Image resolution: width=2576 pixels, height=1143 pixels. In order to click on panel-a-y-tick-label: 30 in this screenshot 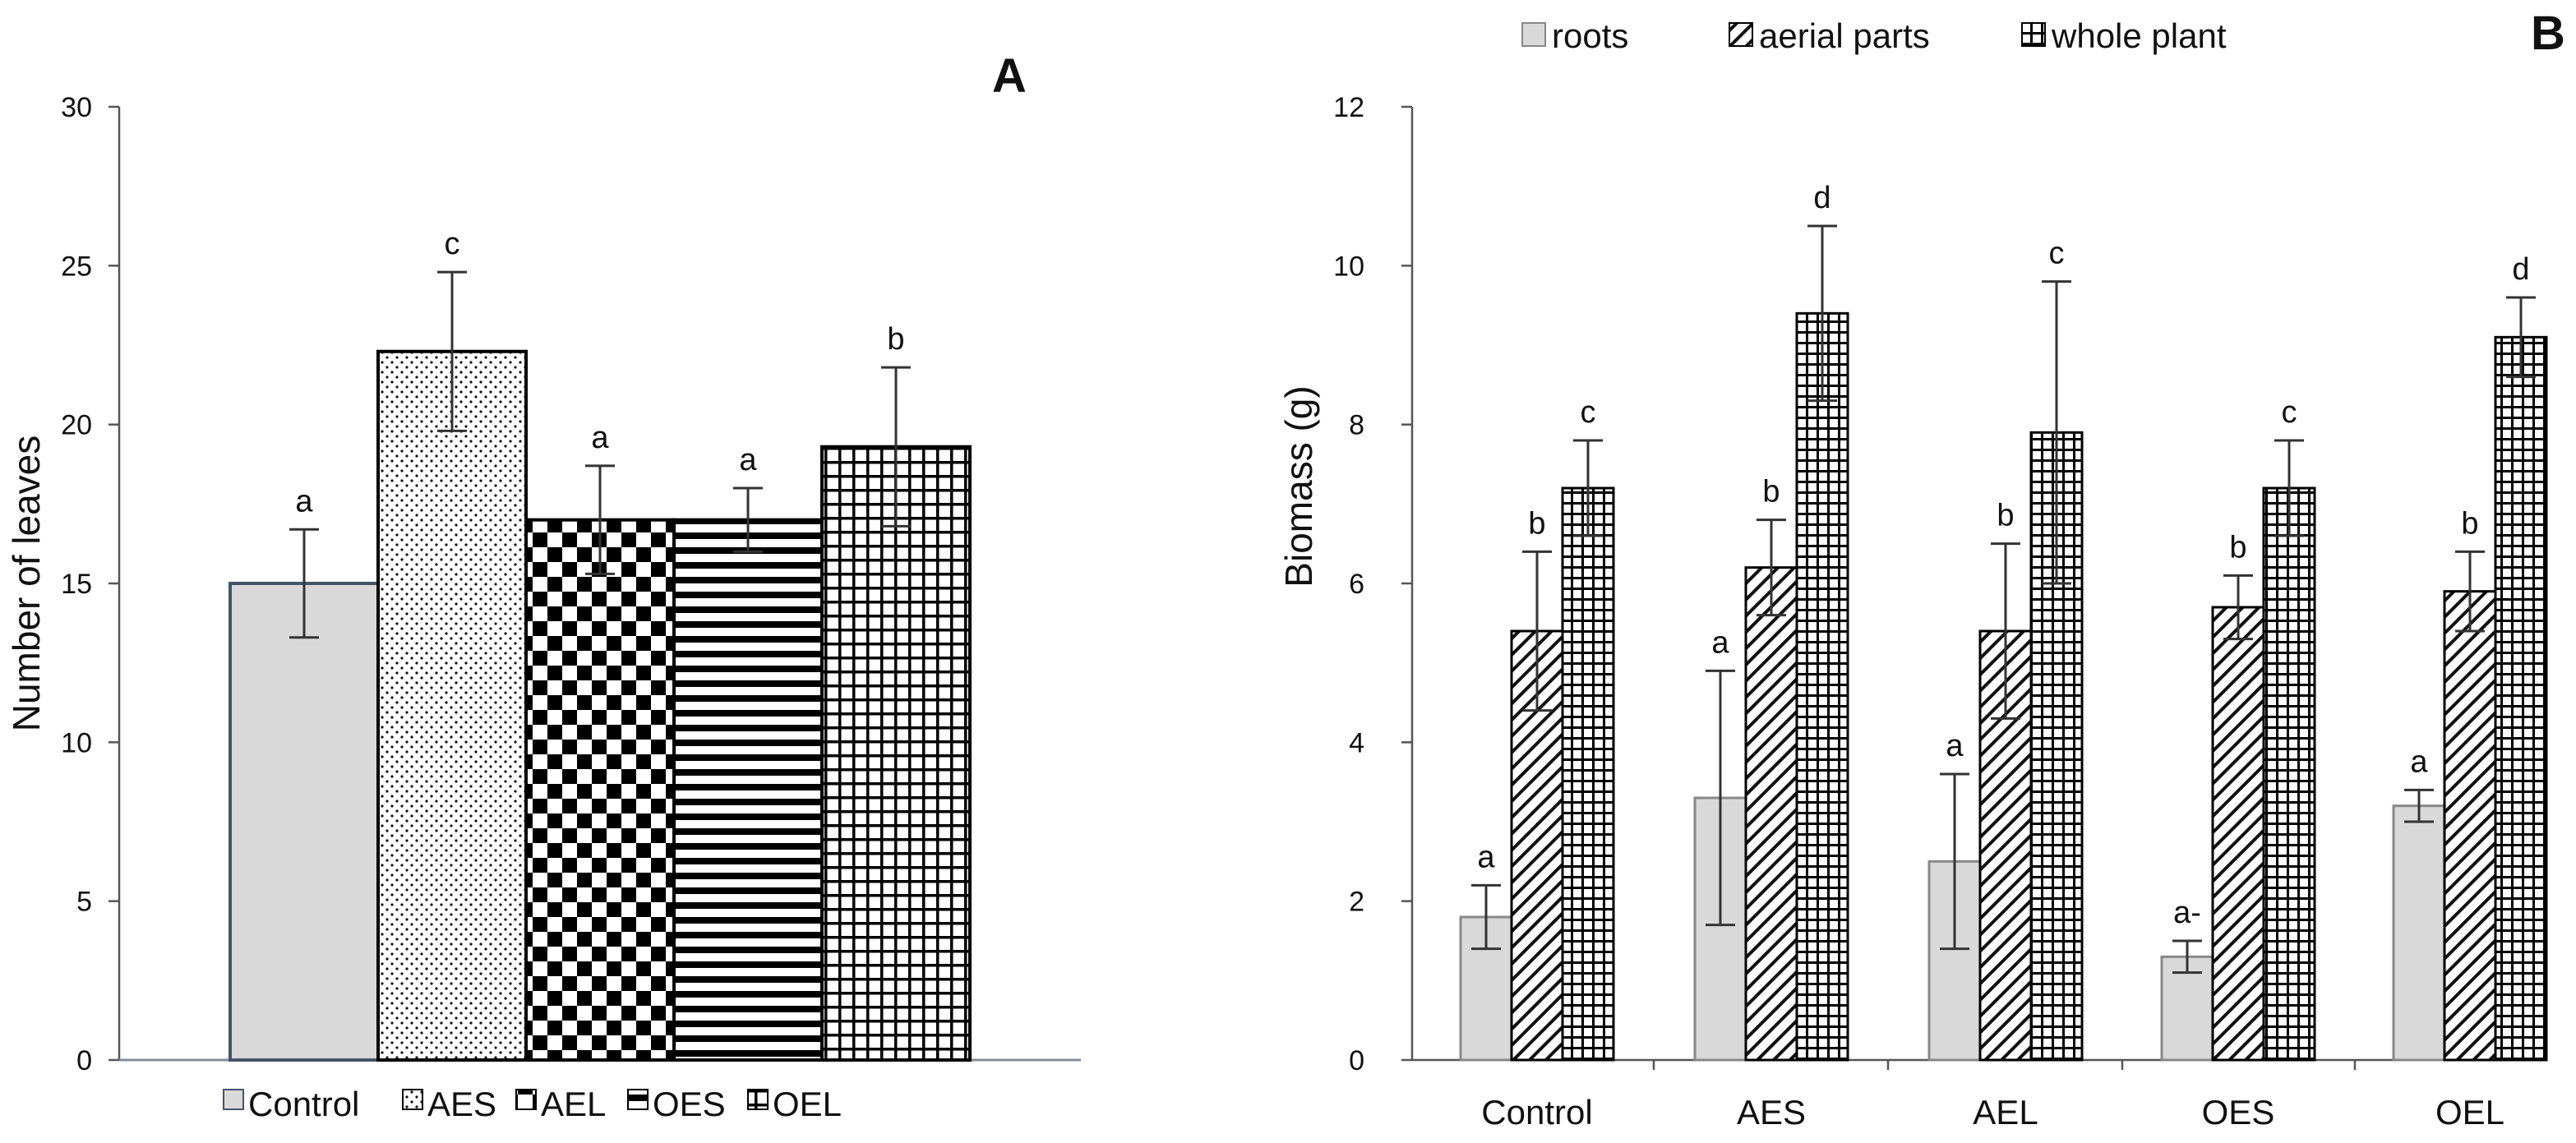, I will do `click(76, 107)`.